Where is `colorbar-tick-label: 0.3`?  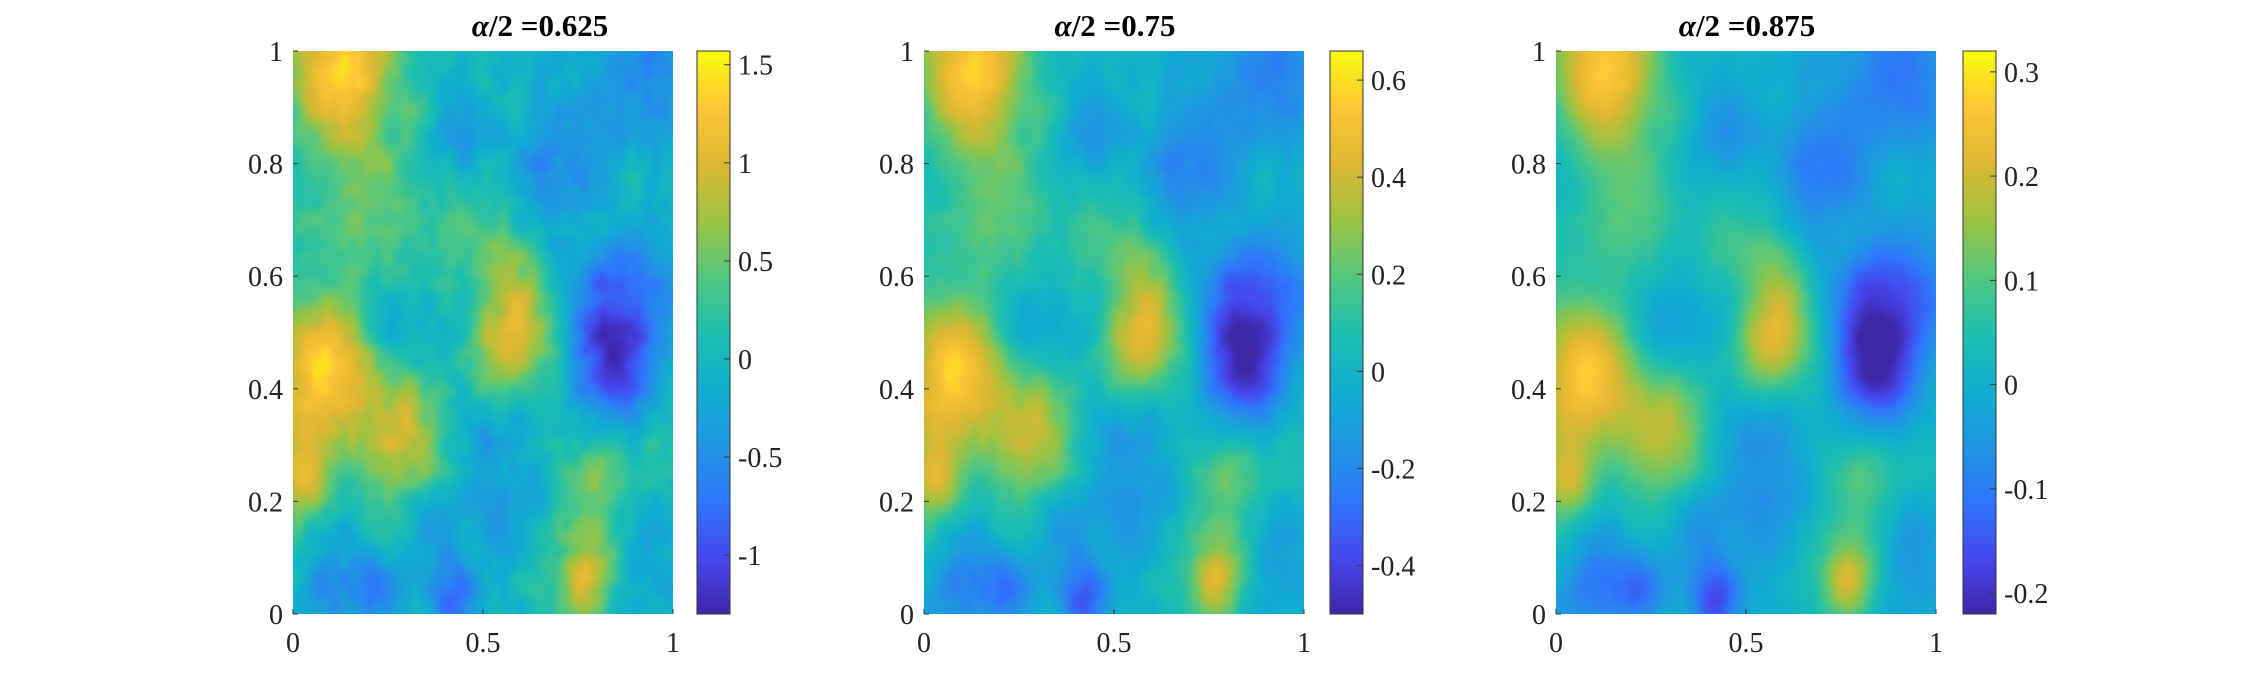 colorbar-tick-label: 0.3 is located at coordinates (2021, 73).